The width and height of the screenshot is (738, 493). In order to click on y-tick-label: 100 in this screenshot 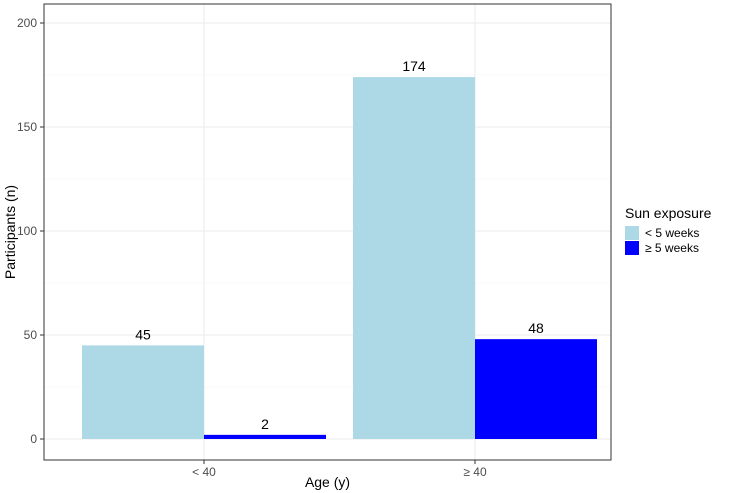, I will do `click(27, 231)`.